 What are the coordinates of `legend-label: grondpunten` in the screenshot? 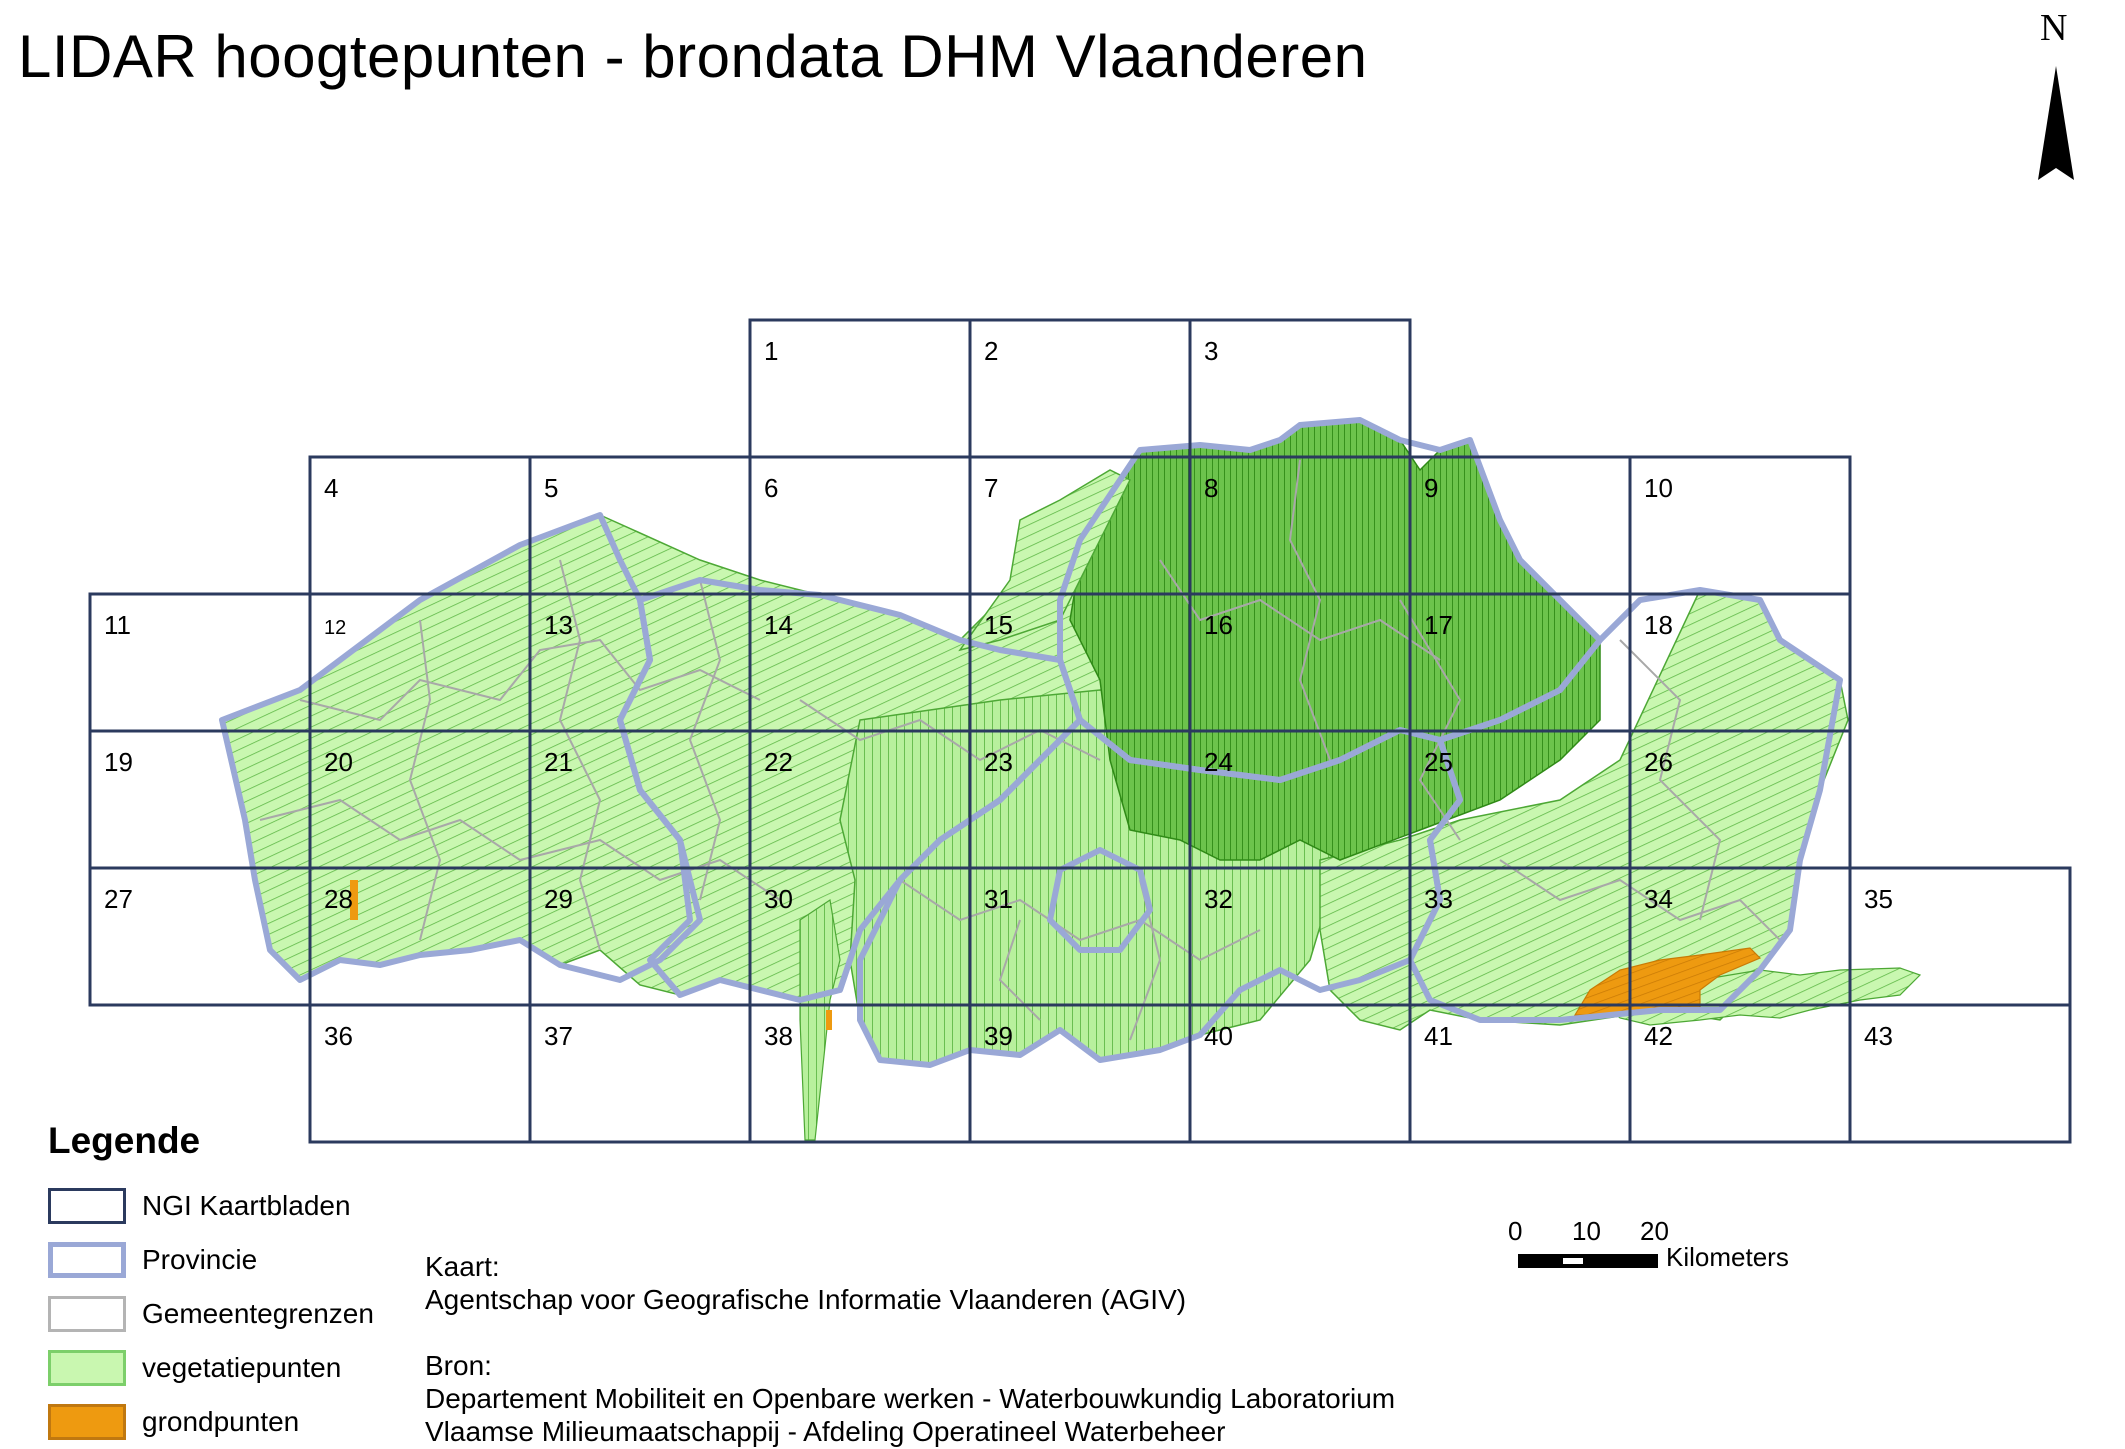 It's located at (221, 1421).